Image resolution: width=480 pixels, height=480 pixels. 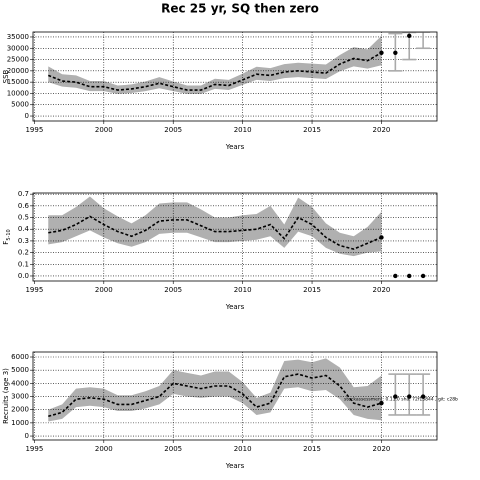 What do you see at coordinates (23, 264) in the screenshot?
I see `y-tick-label: 0.1` at bounding box center [23, 264].